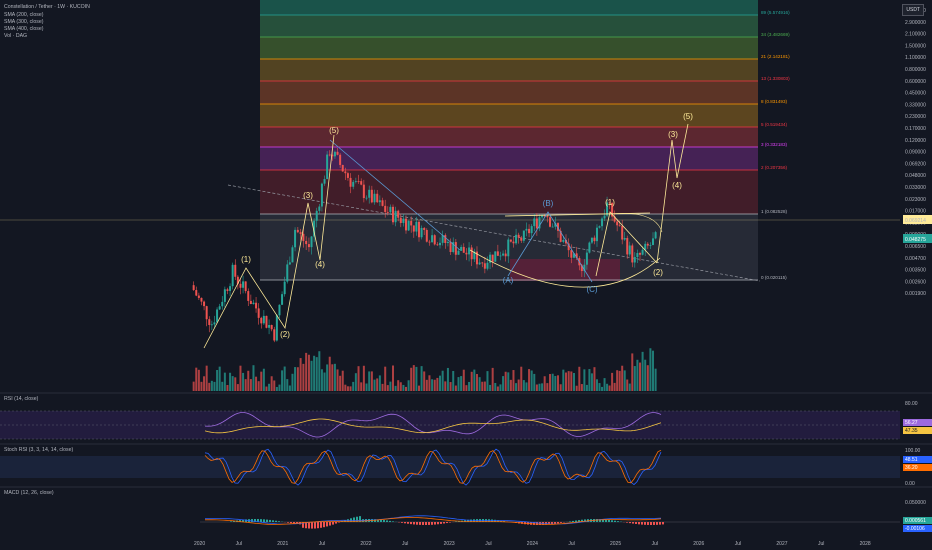  What do you see at coordinates (915, 529) in the screenshot?
I see `macd-value-2: -0.00106` at bounding box center [915, 529].